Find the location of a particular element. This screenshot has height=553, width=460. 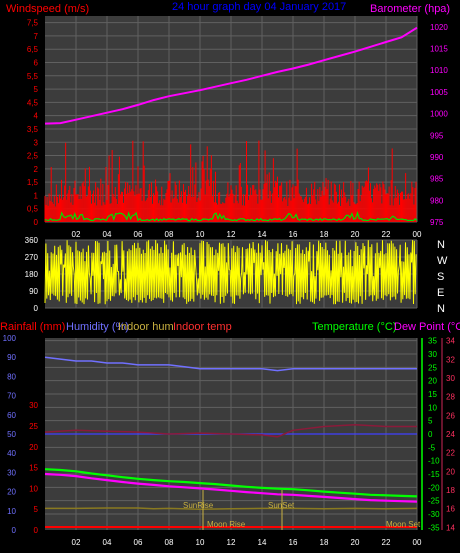

temperature-tick-label: 20 is located at coordinates (432, 381).